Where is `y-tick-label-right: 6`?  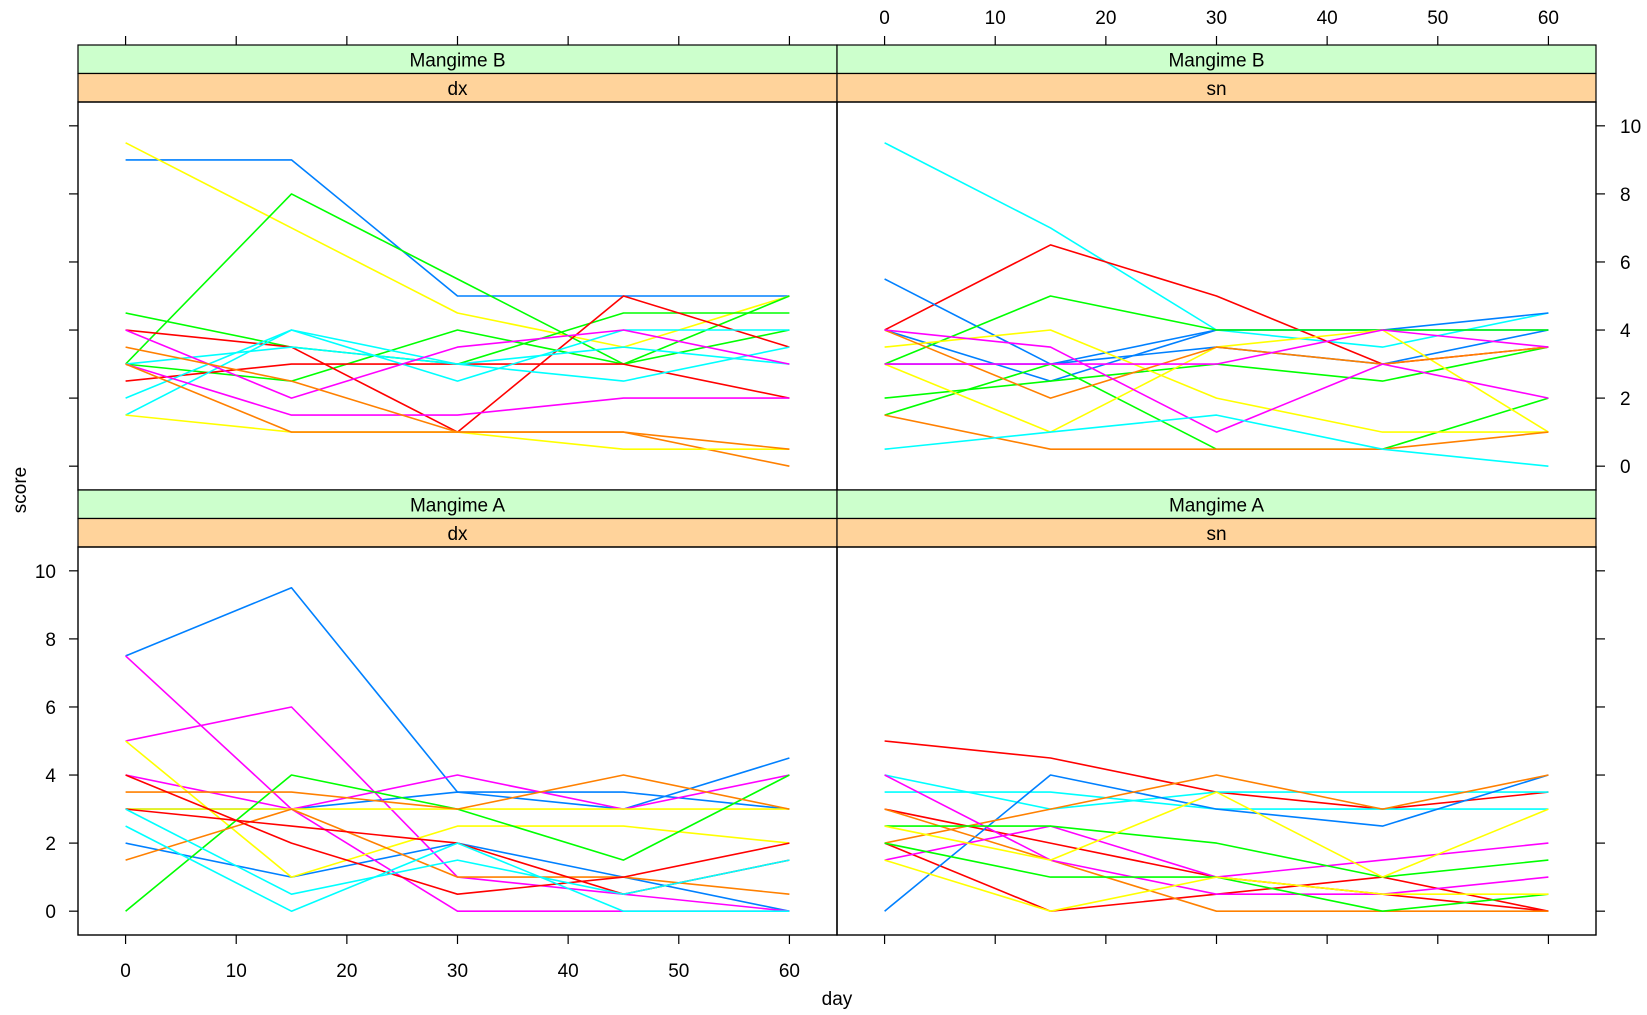 y-tick-label-right: 6 is located at coordinates (1625, 263).